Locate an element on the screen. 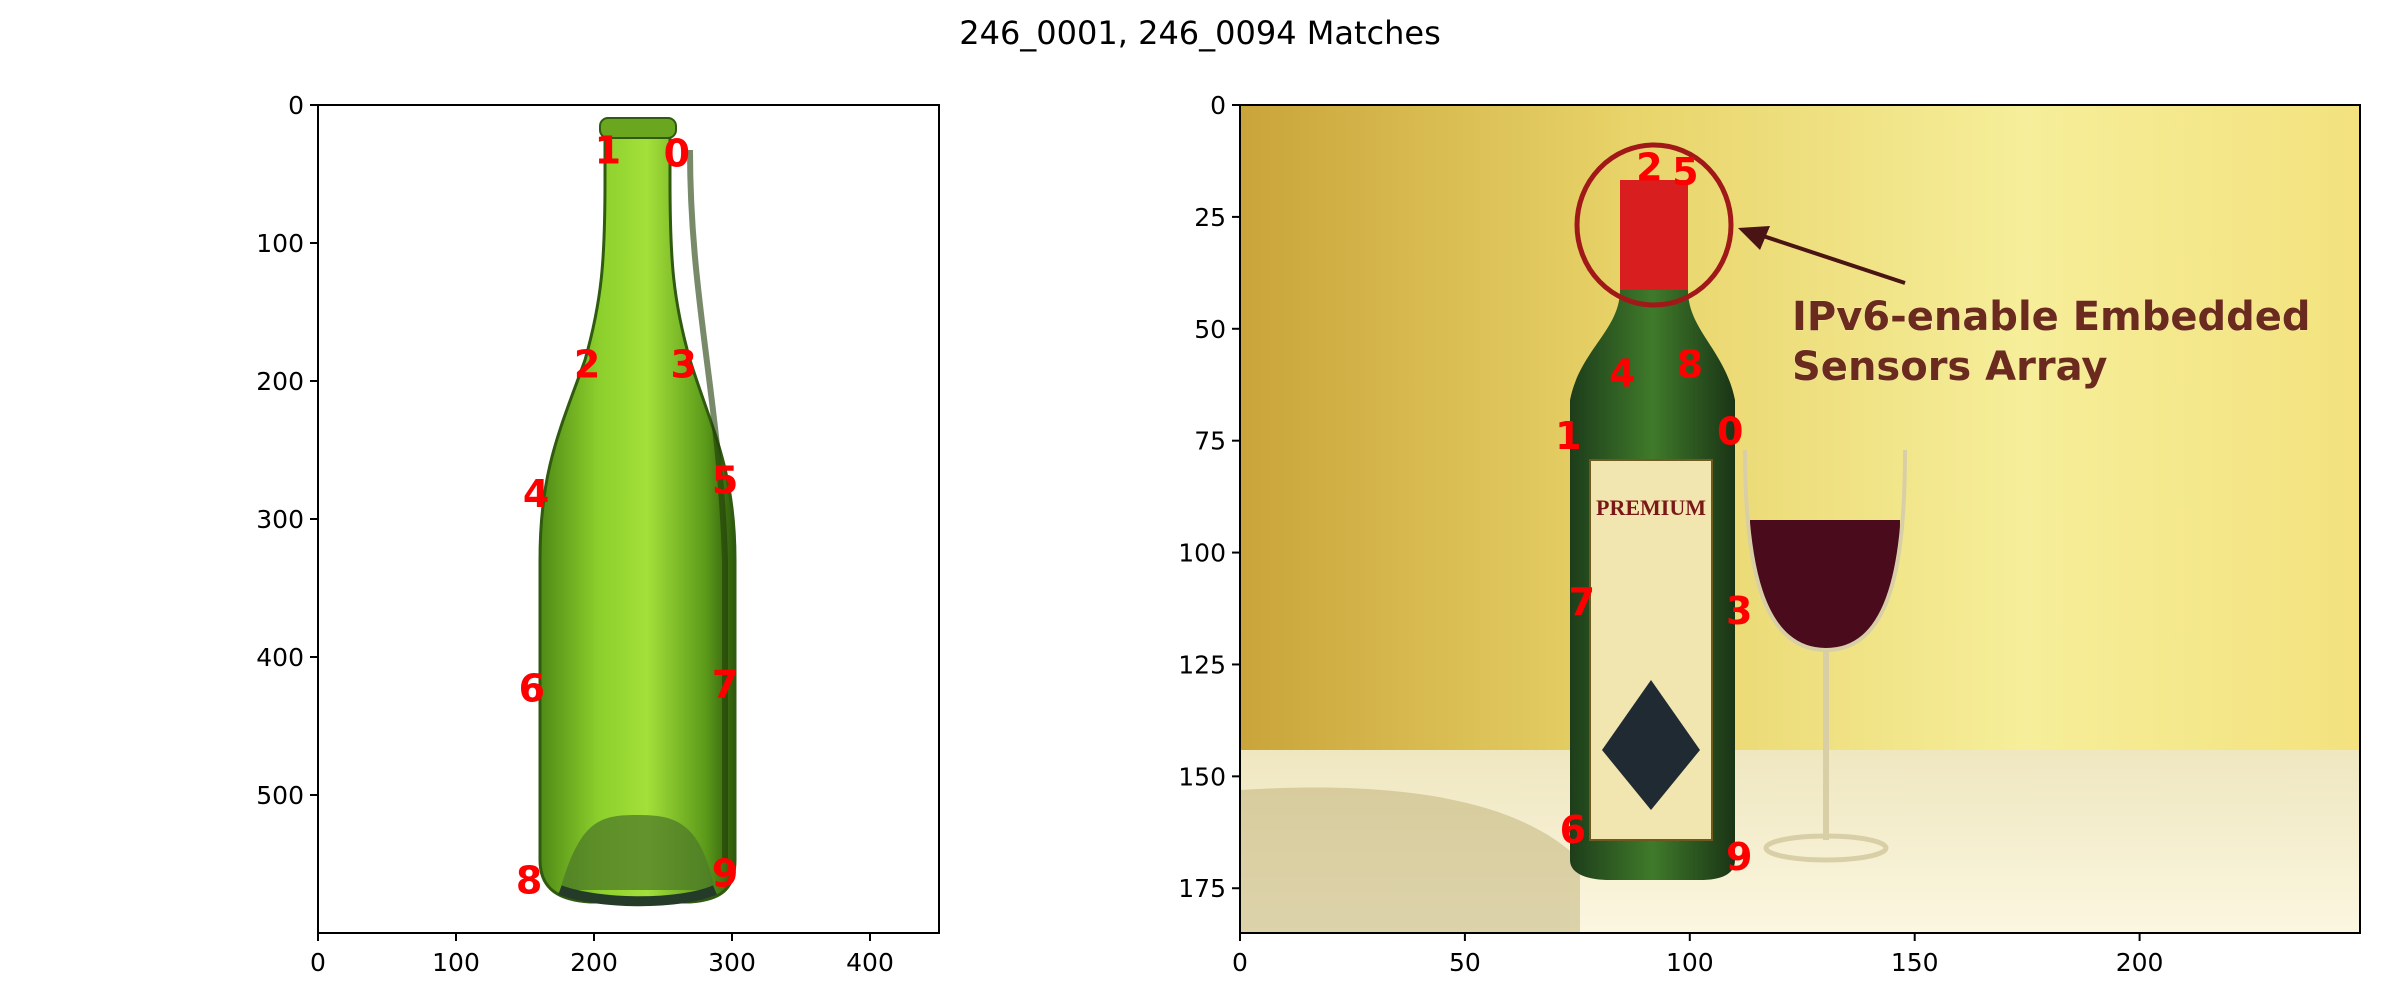 This screenshot has width=2400, height=1000. left-keypoints: 01 2 3 4 5 6 7 8 9 is located at coordinates (627, 516).